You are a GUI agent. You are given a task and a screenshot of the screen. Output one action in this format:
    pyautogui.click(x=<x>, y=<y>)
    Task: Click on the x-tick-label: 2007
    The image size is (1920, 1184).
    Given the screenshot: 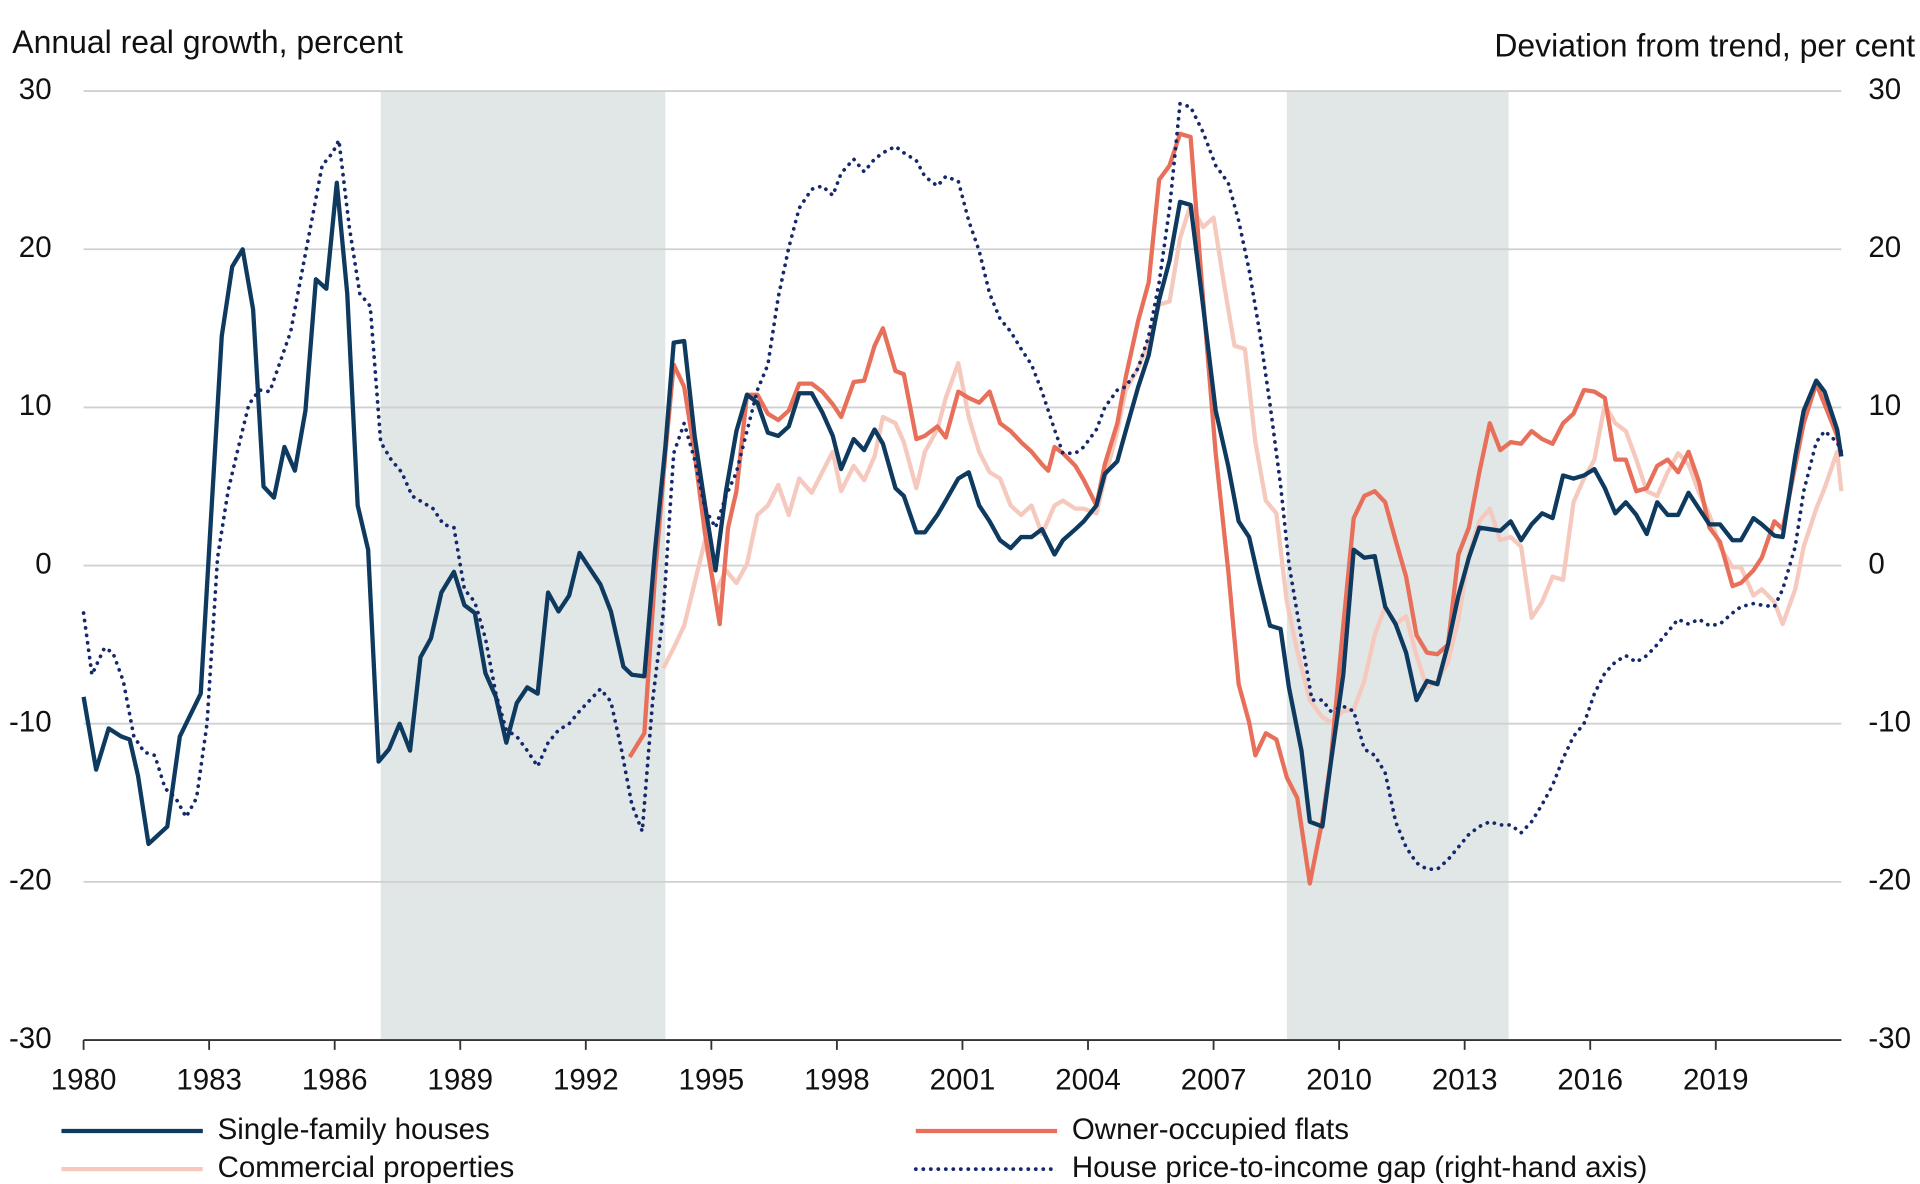 What is the action you would take?
    pyautogui.click(x=1214, y=1080)
    